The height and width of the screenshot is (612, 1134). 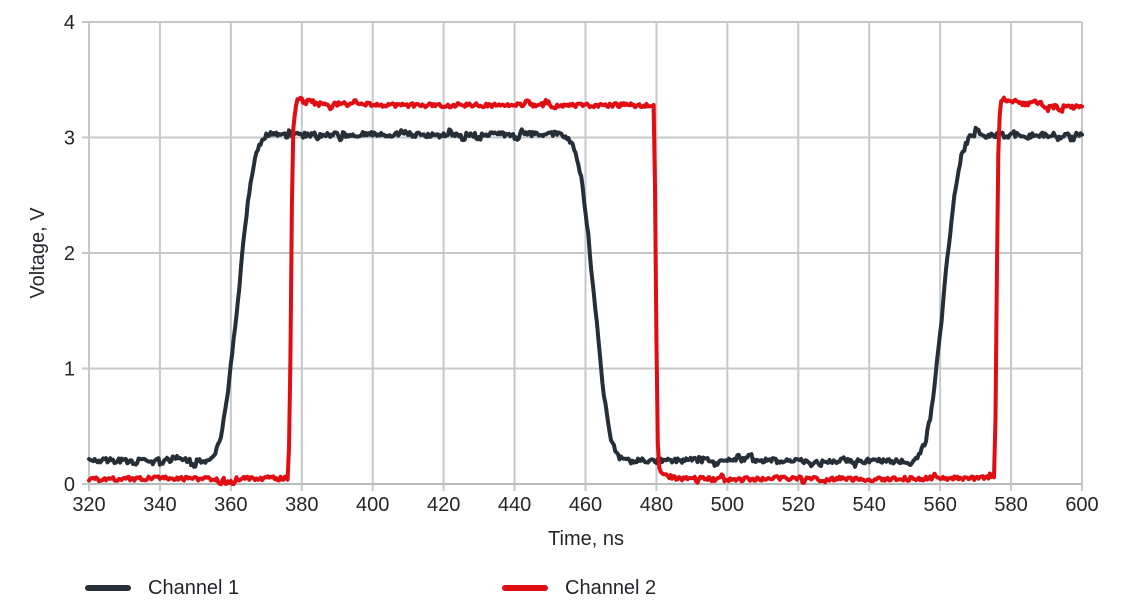 I want to click on x-tick-label: 380, so click(x=301, y=505).